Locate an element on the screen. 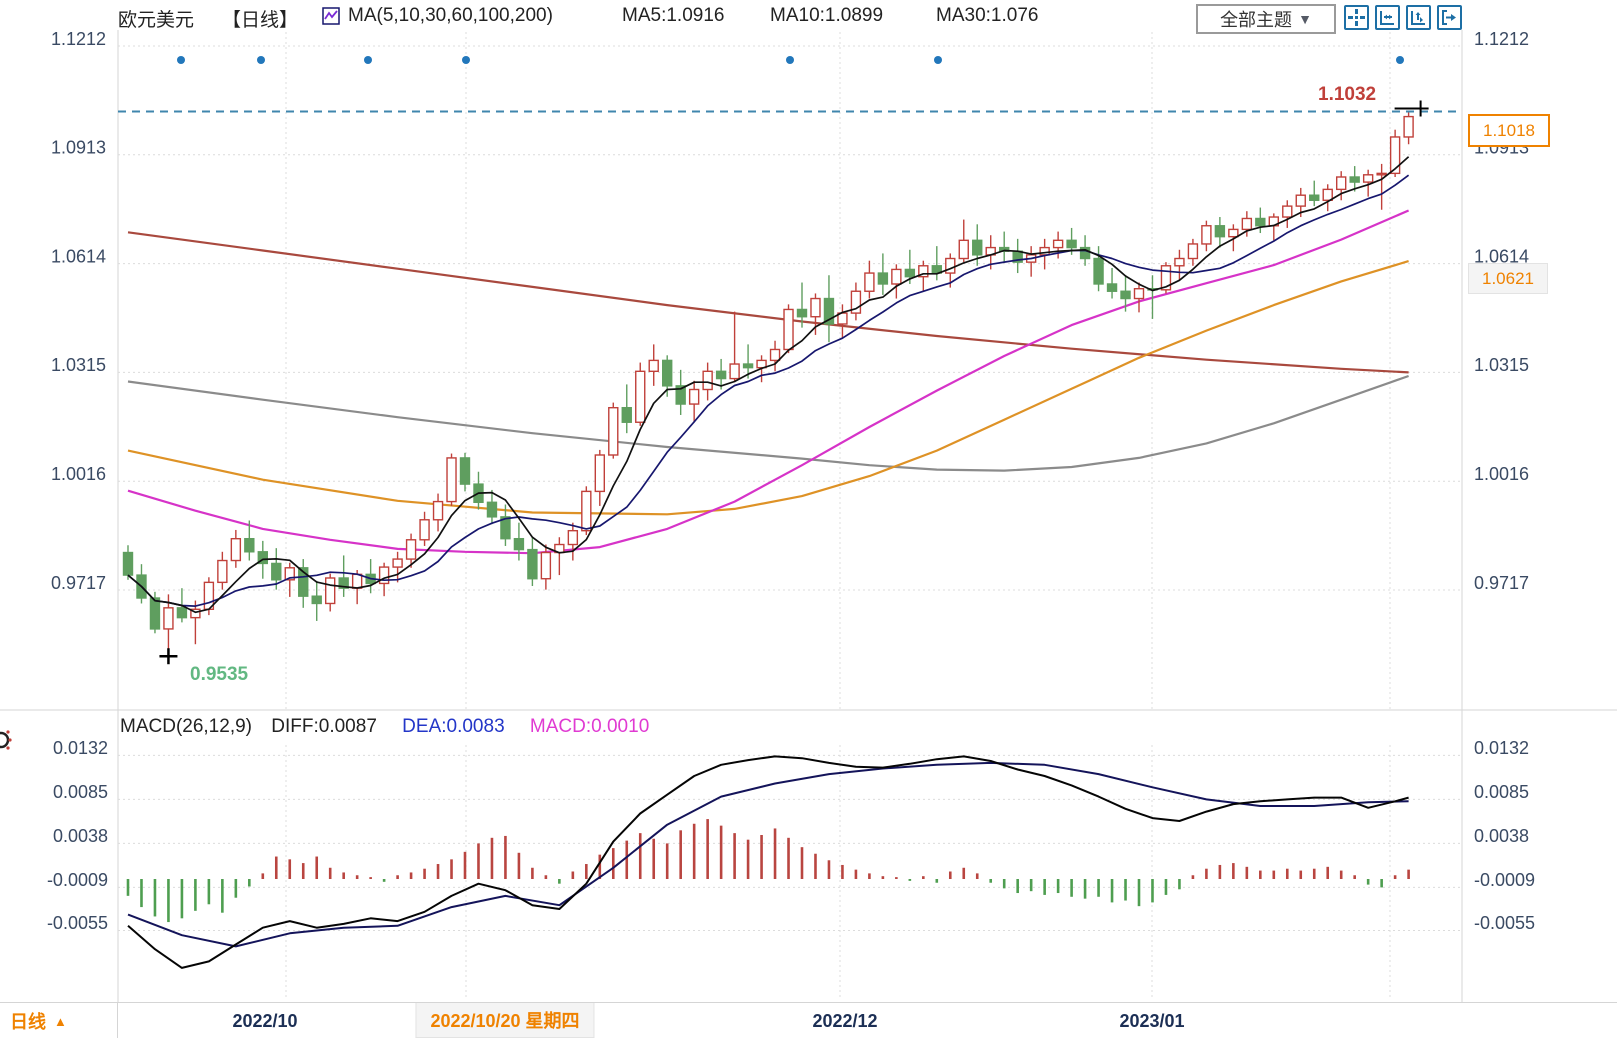 This screenshot has height=1038, width=1617. ma30-value: MA30:1.076 is located at coordinates (987, 15).